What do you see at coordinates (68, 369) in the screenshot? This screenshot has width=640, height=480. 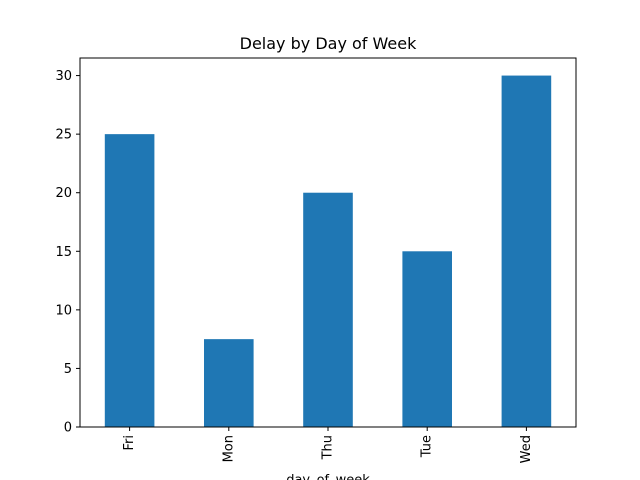 I see `y-tick-label-5: 5` at bounding box center [68, 369].